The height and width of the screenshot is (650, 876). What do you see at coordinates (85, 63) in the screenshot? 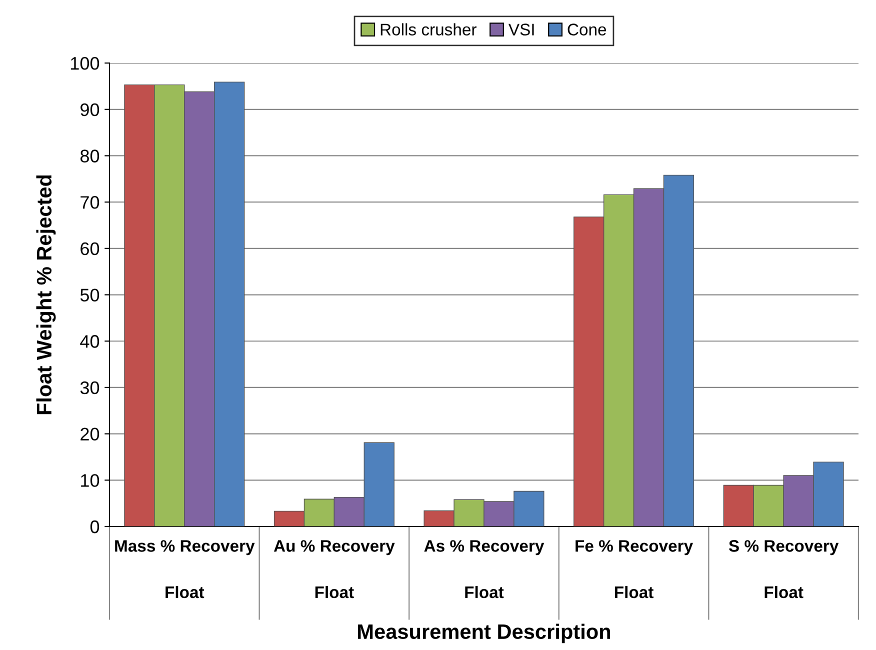
I see `y-tick-label: 100` at bounding box center [85, 63].